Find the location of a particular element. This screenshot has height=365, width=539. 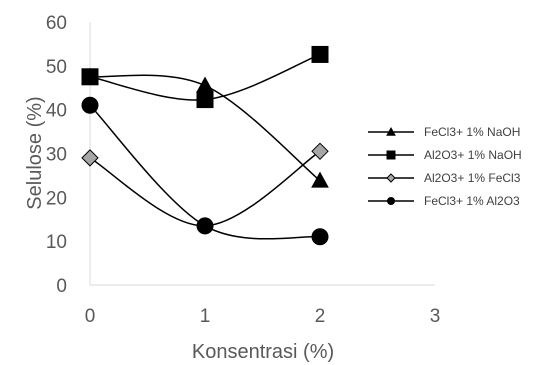

legend-item: Al2O3+ 1% FeCl3 is located at coordinates (444, 178).